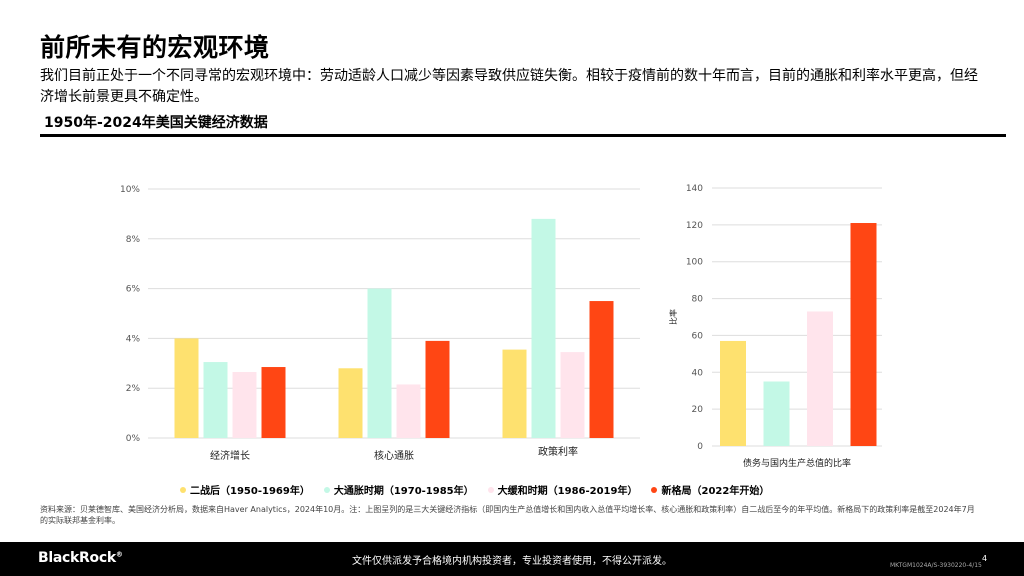 This screenshot has height=576, width=1024. Describe the element at coordinates (133, 439) in the screenshot. I see `y-tick-label: 0%` at that location.